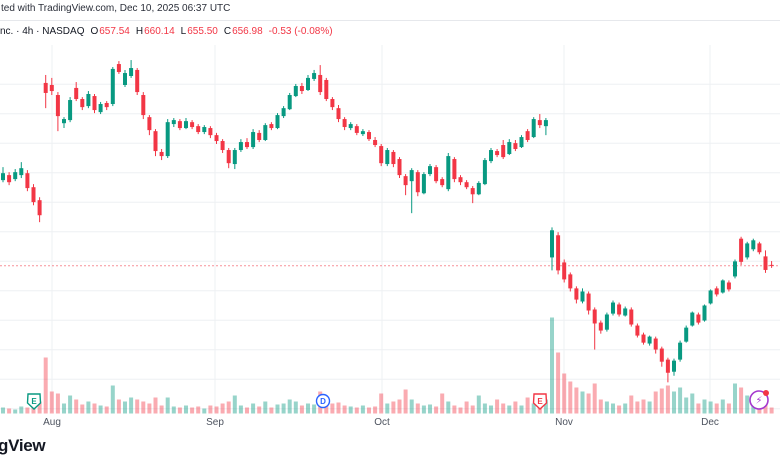 The image size is (780, 470). I want to click on dividend-badge-shape, so click(323, 401).